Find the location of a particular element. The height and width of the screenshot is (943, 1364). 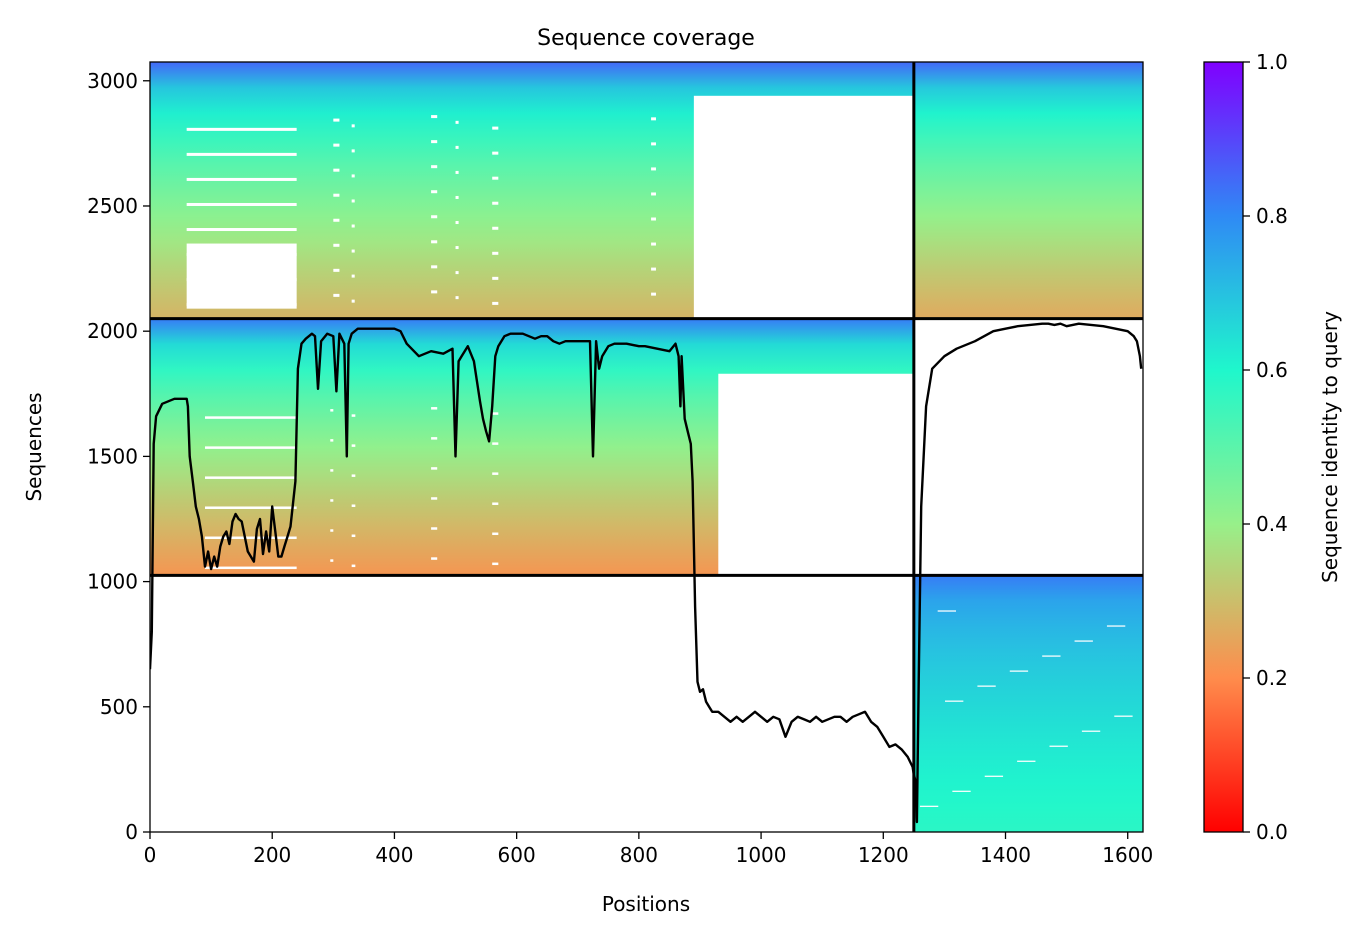

colorbar-tick-label: 0.6 is located at coordinates (1272, 370).